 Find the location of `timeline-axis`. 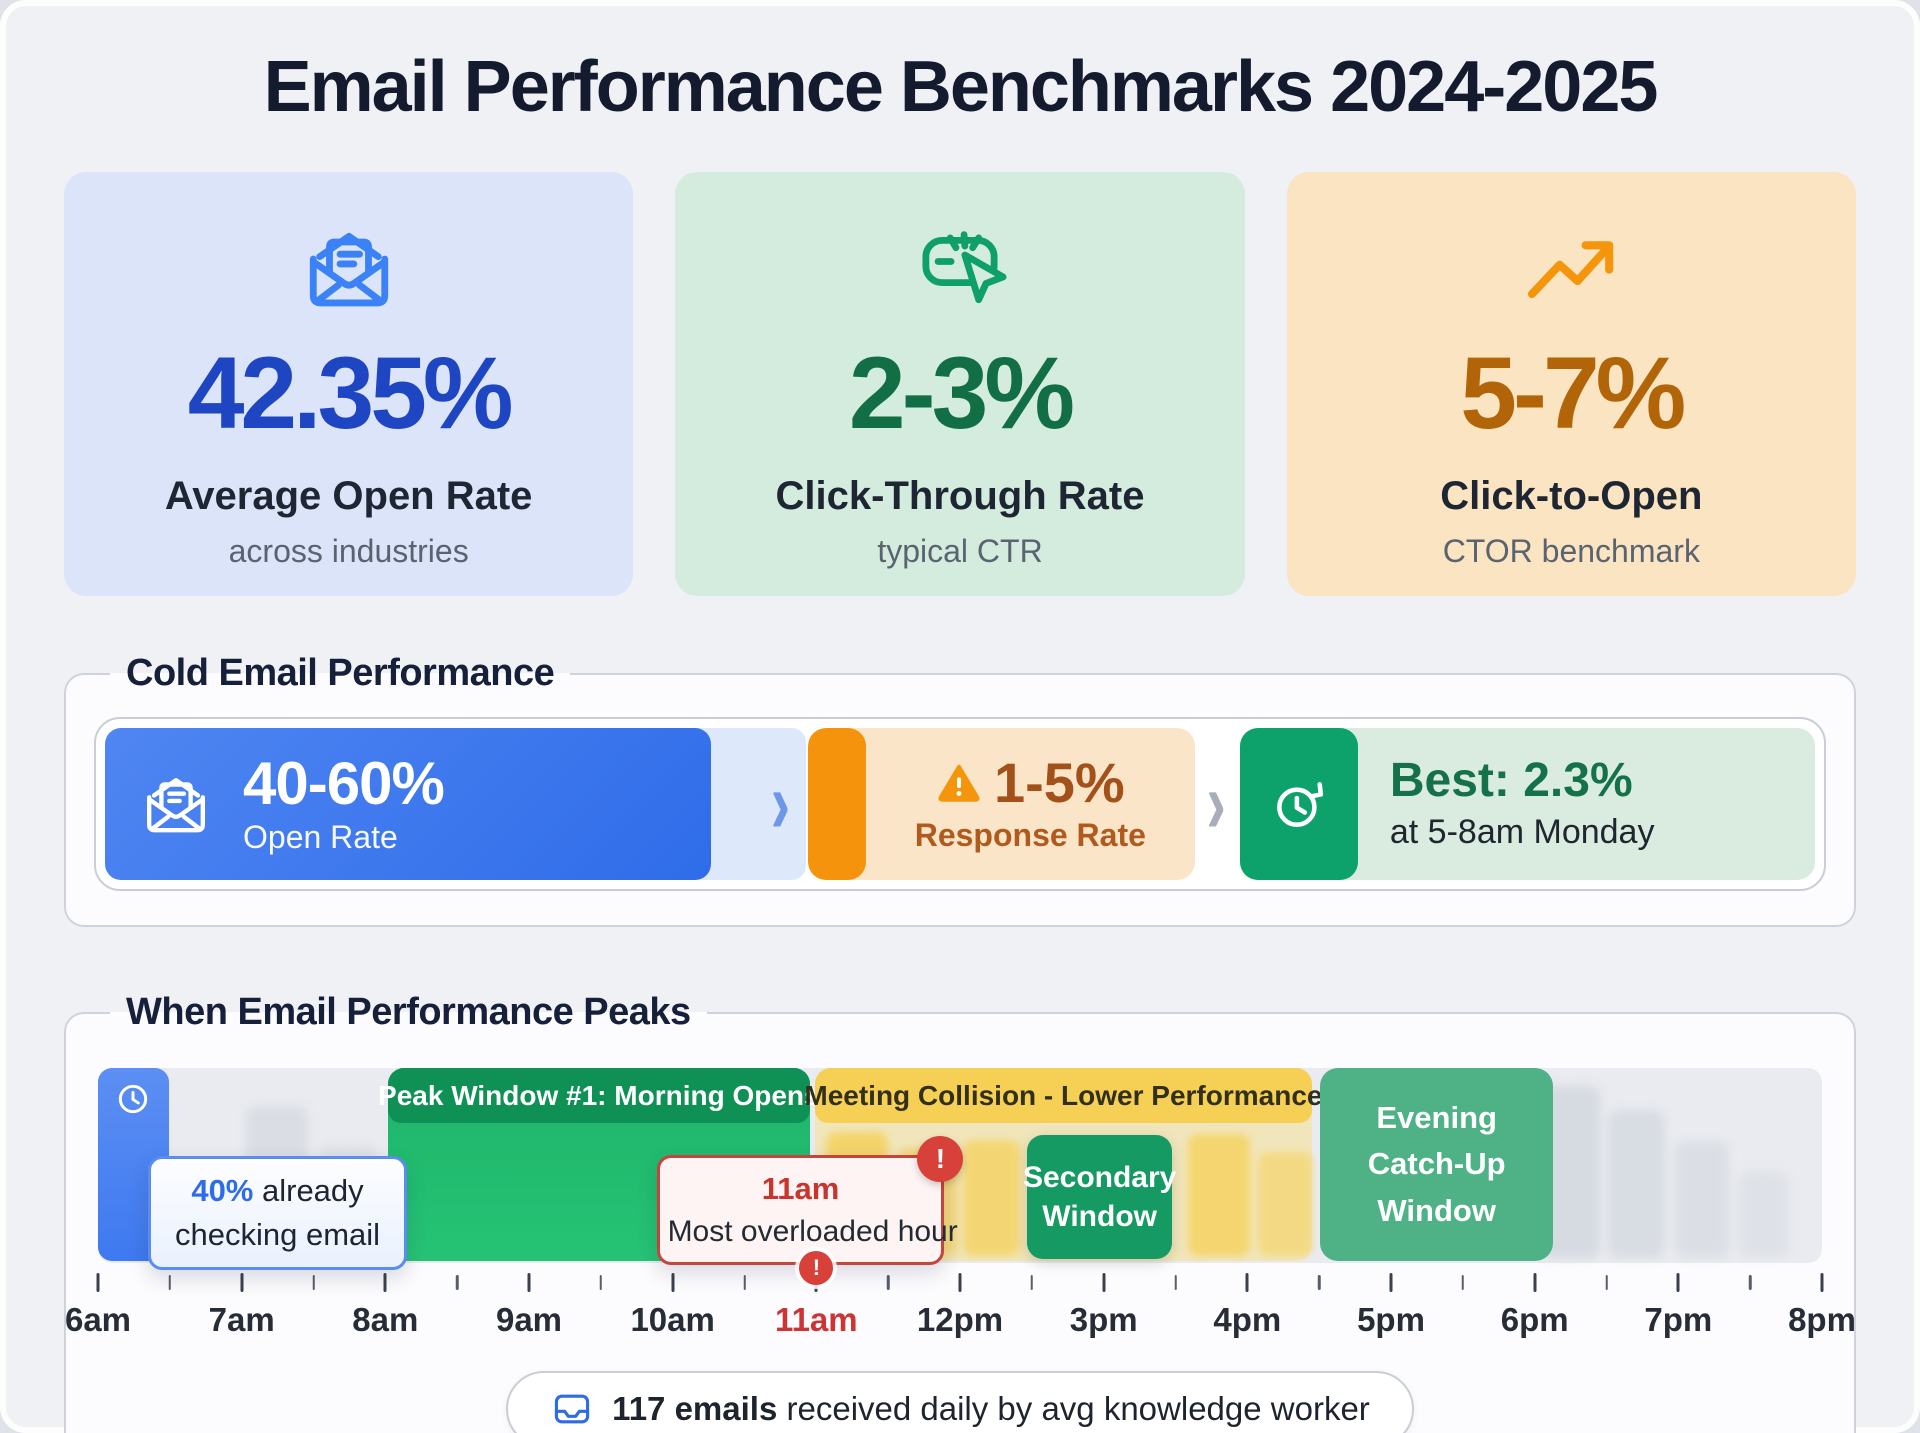

timeline-axis is located at coordinates (960, 1284).